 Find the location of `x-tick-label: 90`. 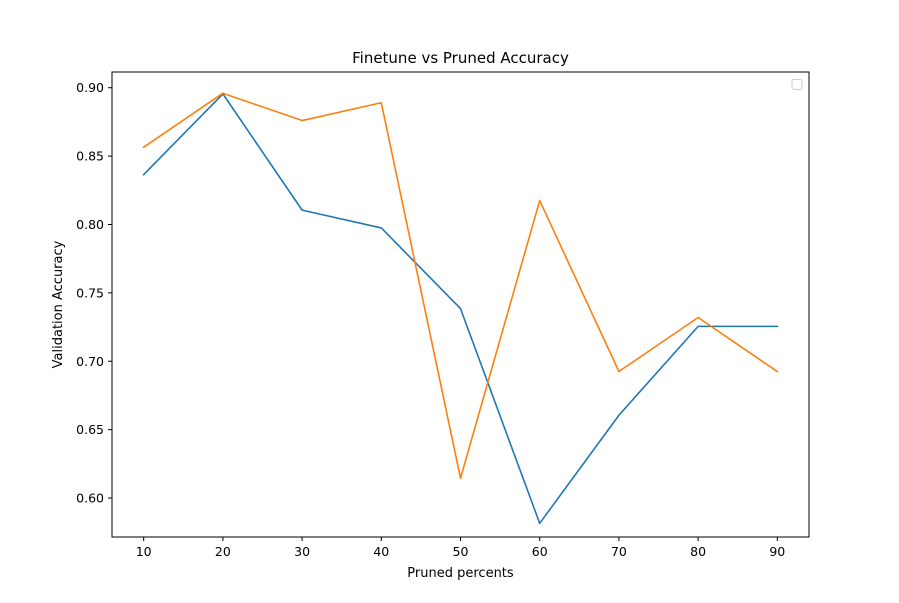

x-tick-label: 90 is located at coordinates (777, 551).